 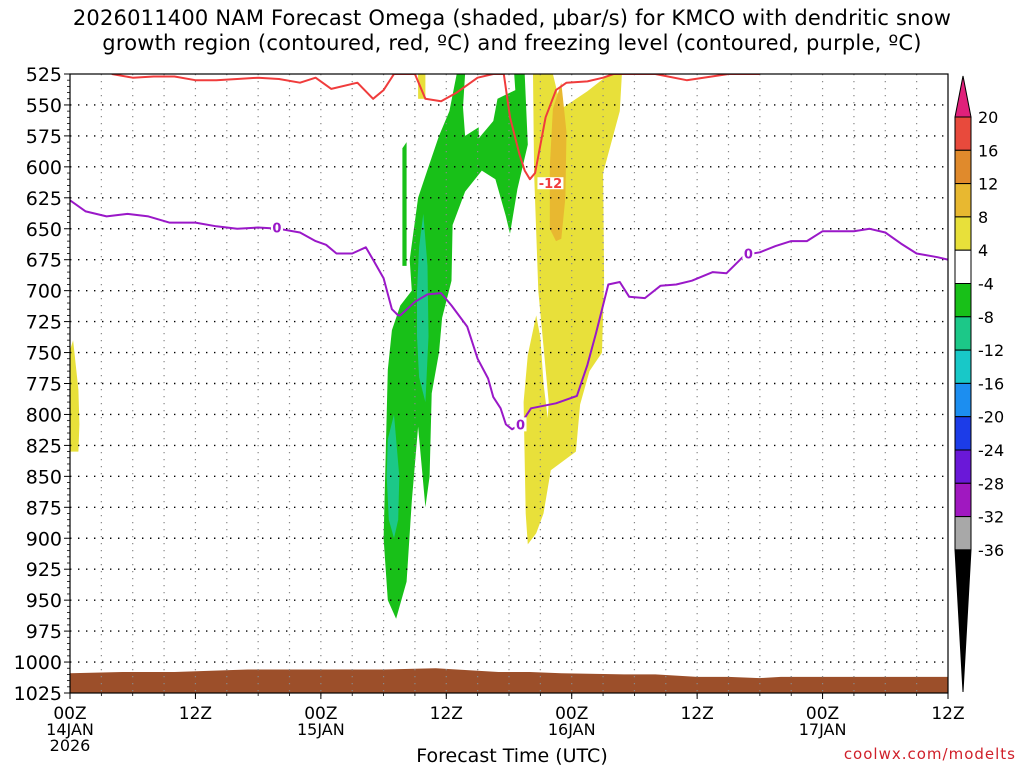 What do you see at coordinates (44, 292) in the screenshot?
I see `y-tick-label-700: 700` at bounding box center [44, 292].